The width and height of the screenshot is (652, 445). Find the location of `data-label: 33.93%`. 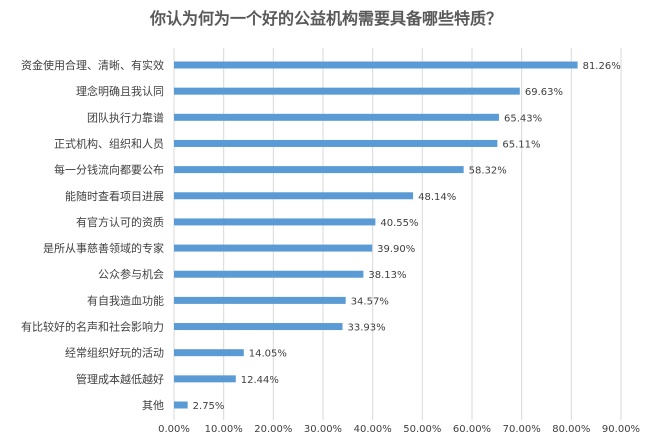

data-label: 33.93% is located at coordinates (367, 328).